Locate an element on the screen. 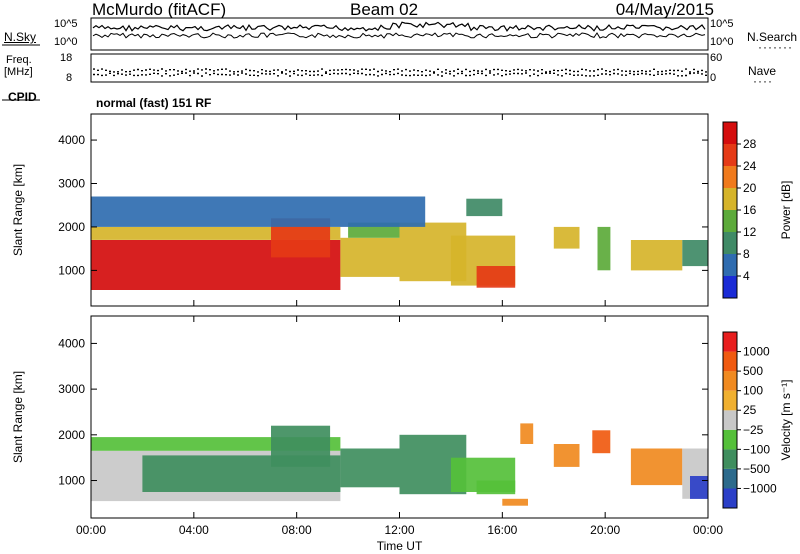 Image resolution: width=800 pixels, height=554 pixels. top-panel-traces is located at coordinates (399, 49).